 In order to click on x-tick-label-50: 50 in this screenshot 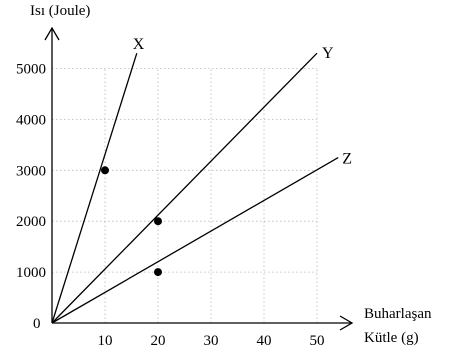, I will do `click(317, 341)`.